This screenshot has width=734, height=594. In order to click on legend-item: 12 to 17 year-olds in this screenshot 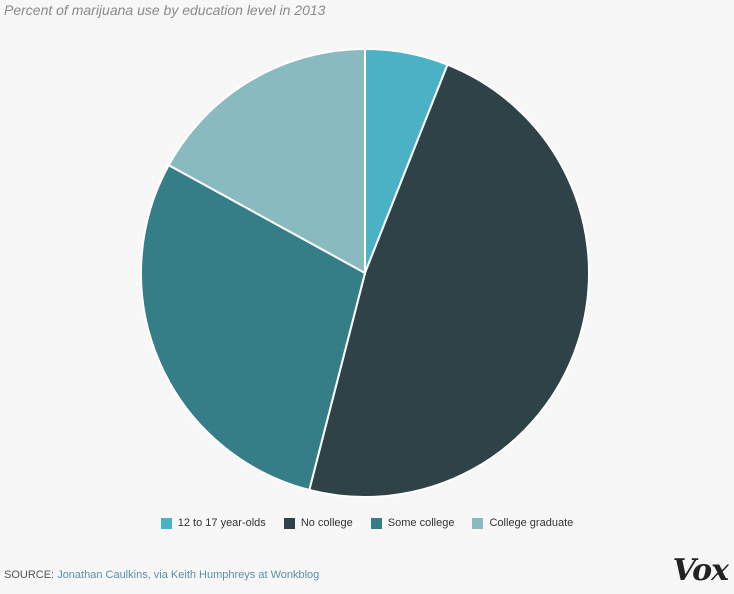, I will do `click(213, 523)`.